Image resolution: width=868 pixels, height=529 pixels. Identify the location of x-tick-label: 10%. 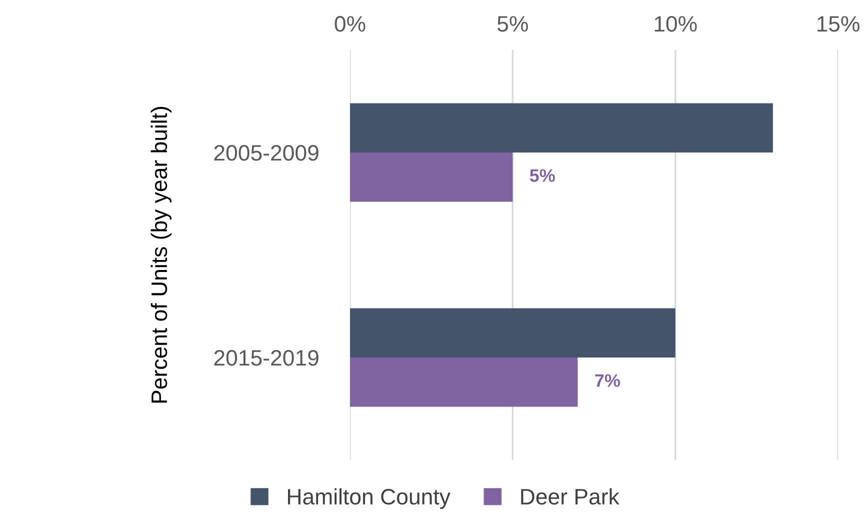
(675, 24).